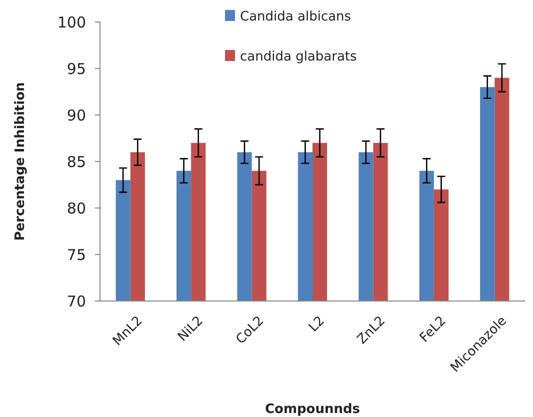  I want to click on legend-label: candida glabarats, so click(299, 57).